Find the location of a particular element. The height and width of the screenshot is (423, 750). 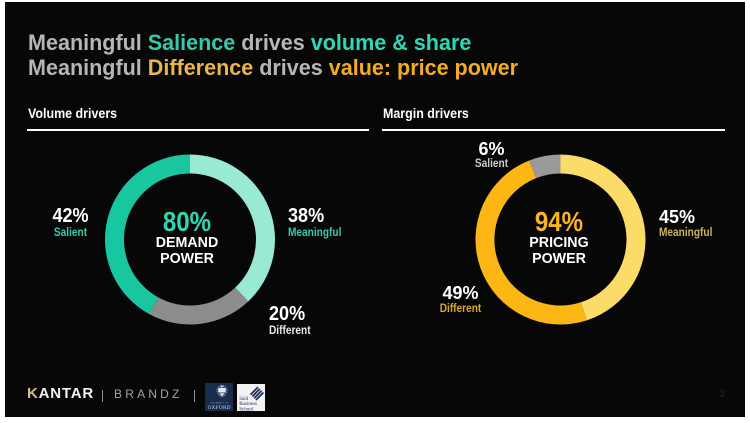

svg-text: Business is located at coordinates (248, 404).